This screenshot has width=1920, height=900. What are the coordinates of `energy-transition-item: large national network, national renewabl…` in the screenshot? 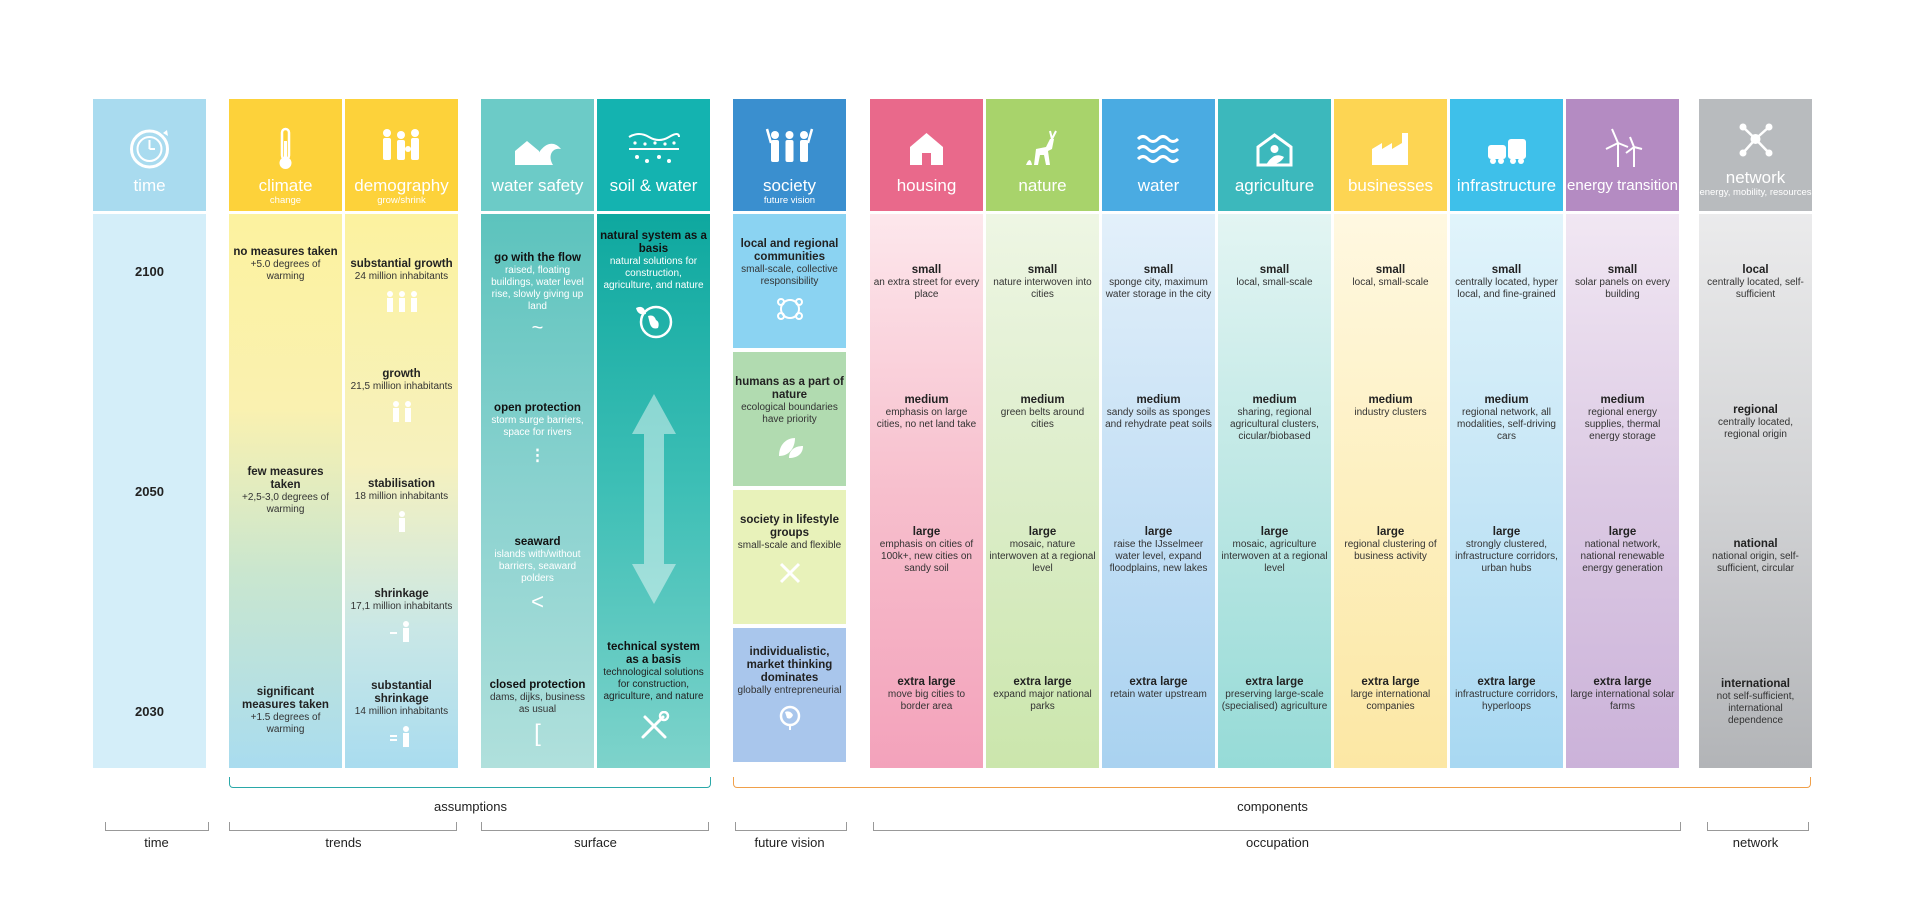 It's located at (1622, 550).